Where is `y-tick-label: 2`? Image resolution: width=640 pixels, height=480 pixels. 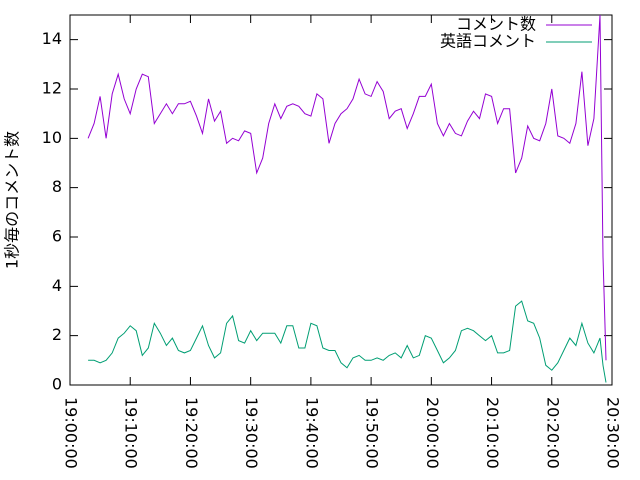 y-tick-label: 2 is located at coordinates (57, 334).